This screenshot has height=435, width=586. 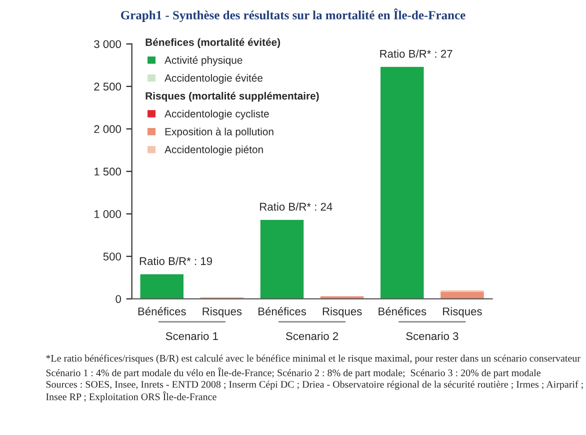 What do you see at coordinates (107, 214) in the screenshot?
I see `y-tick-label: 1 000` at bounding box center [107, 214].